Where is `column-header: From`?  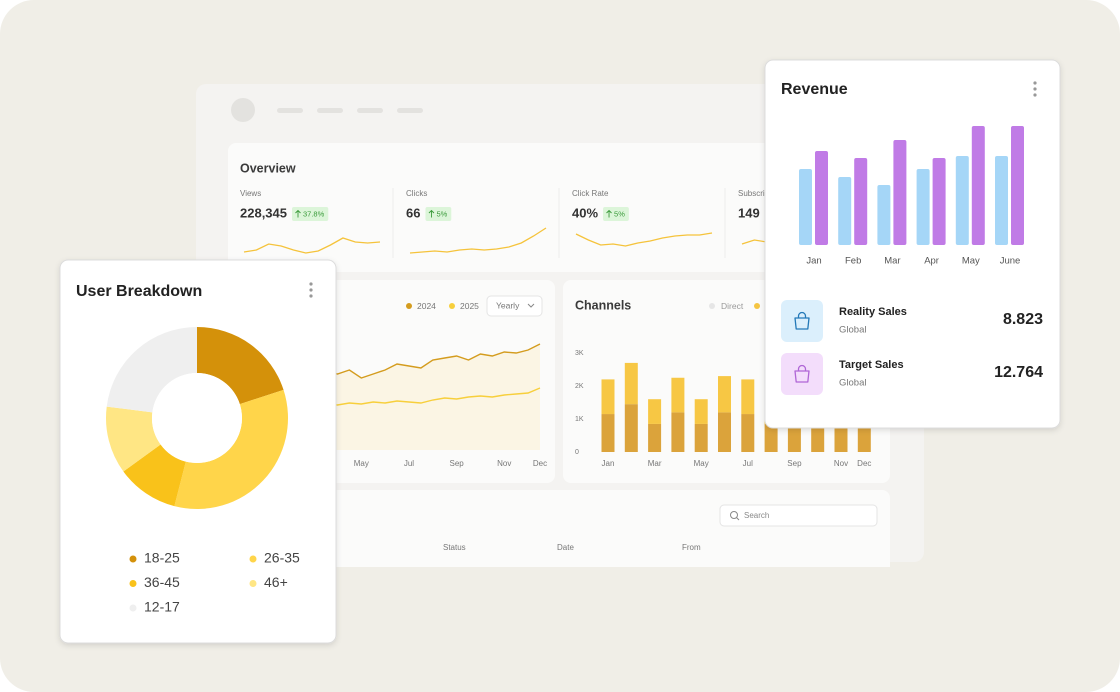
column-header: From is located at coordinates (691, 547).